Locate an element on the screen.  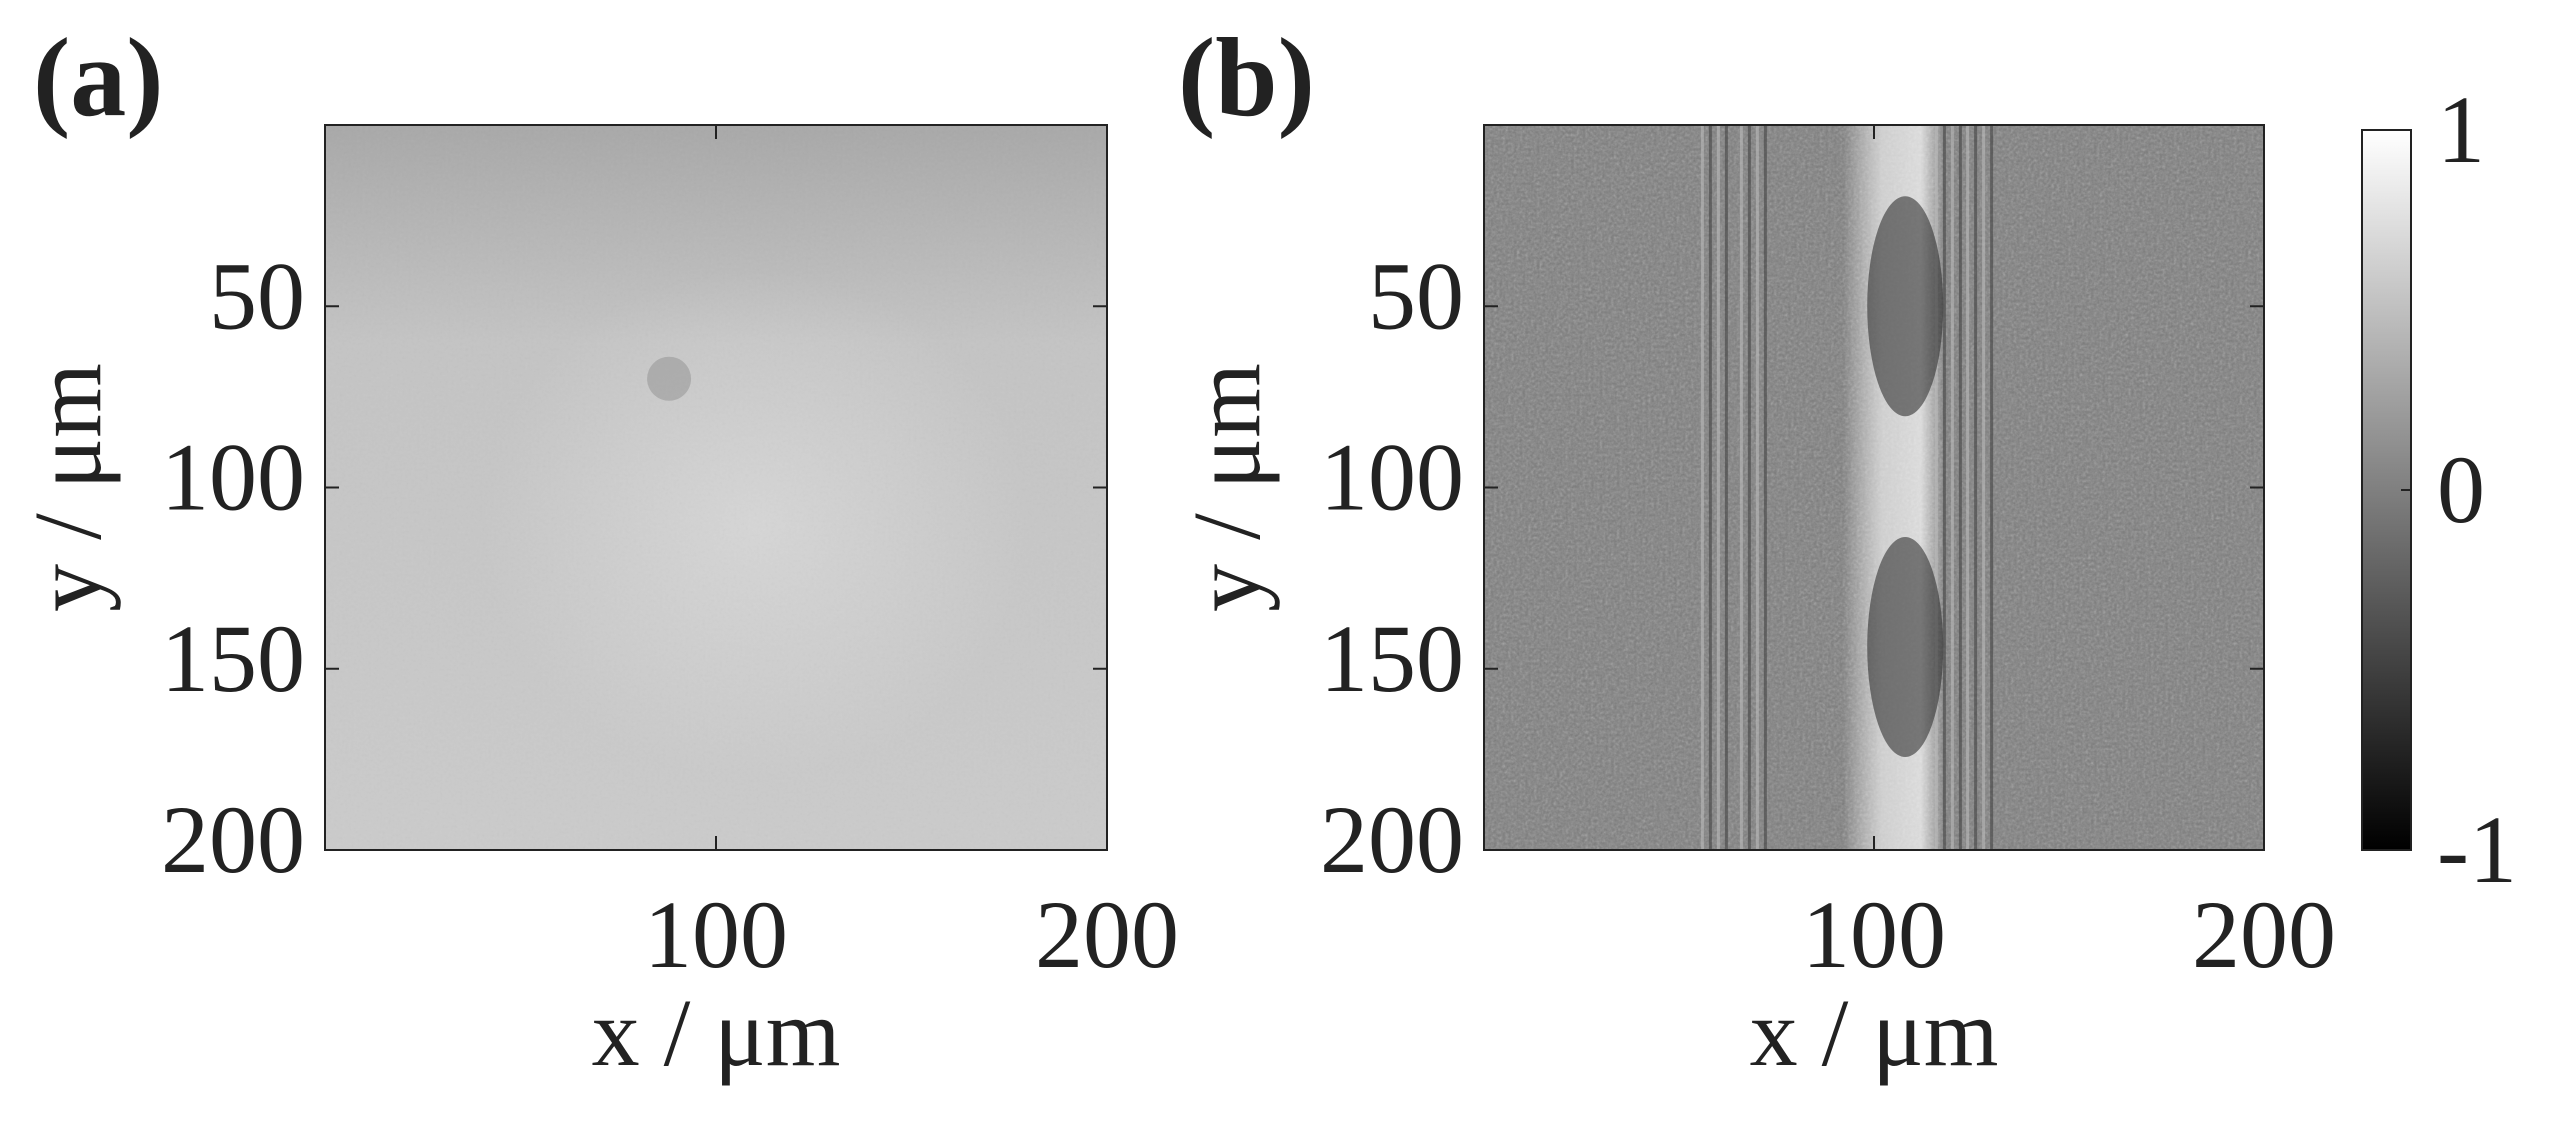
colorbar-tick-label: -1 is located at coordinates (2477, 849).